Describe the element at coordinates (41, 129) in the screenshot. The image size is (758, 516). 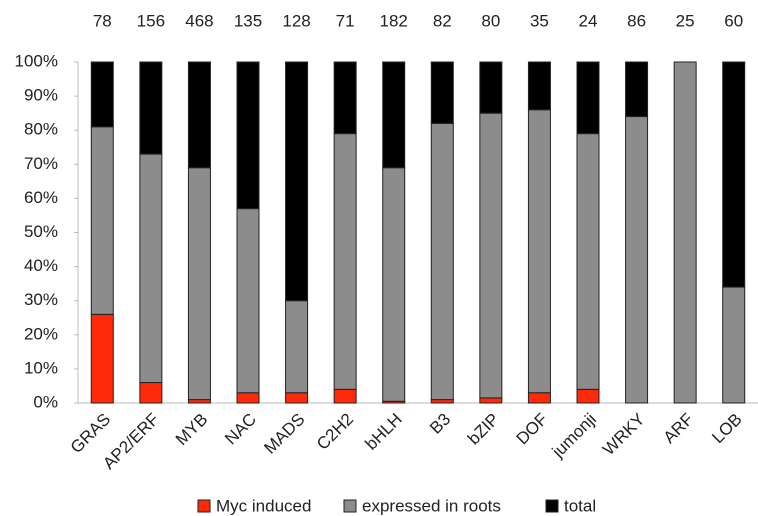
I see `y-tick-label: 80%` at that location.